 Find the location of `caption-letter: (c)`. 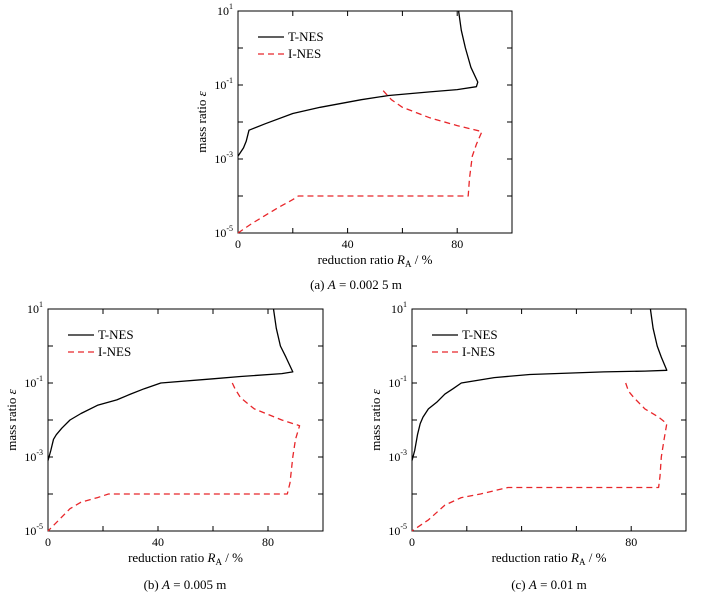

caption-letter: (c) is located at coordinates (520, 584).